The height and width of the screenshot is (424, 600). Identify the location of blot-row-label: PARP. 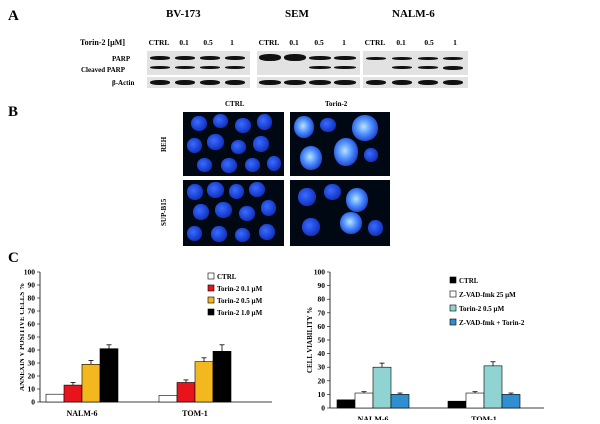
(121, 59).